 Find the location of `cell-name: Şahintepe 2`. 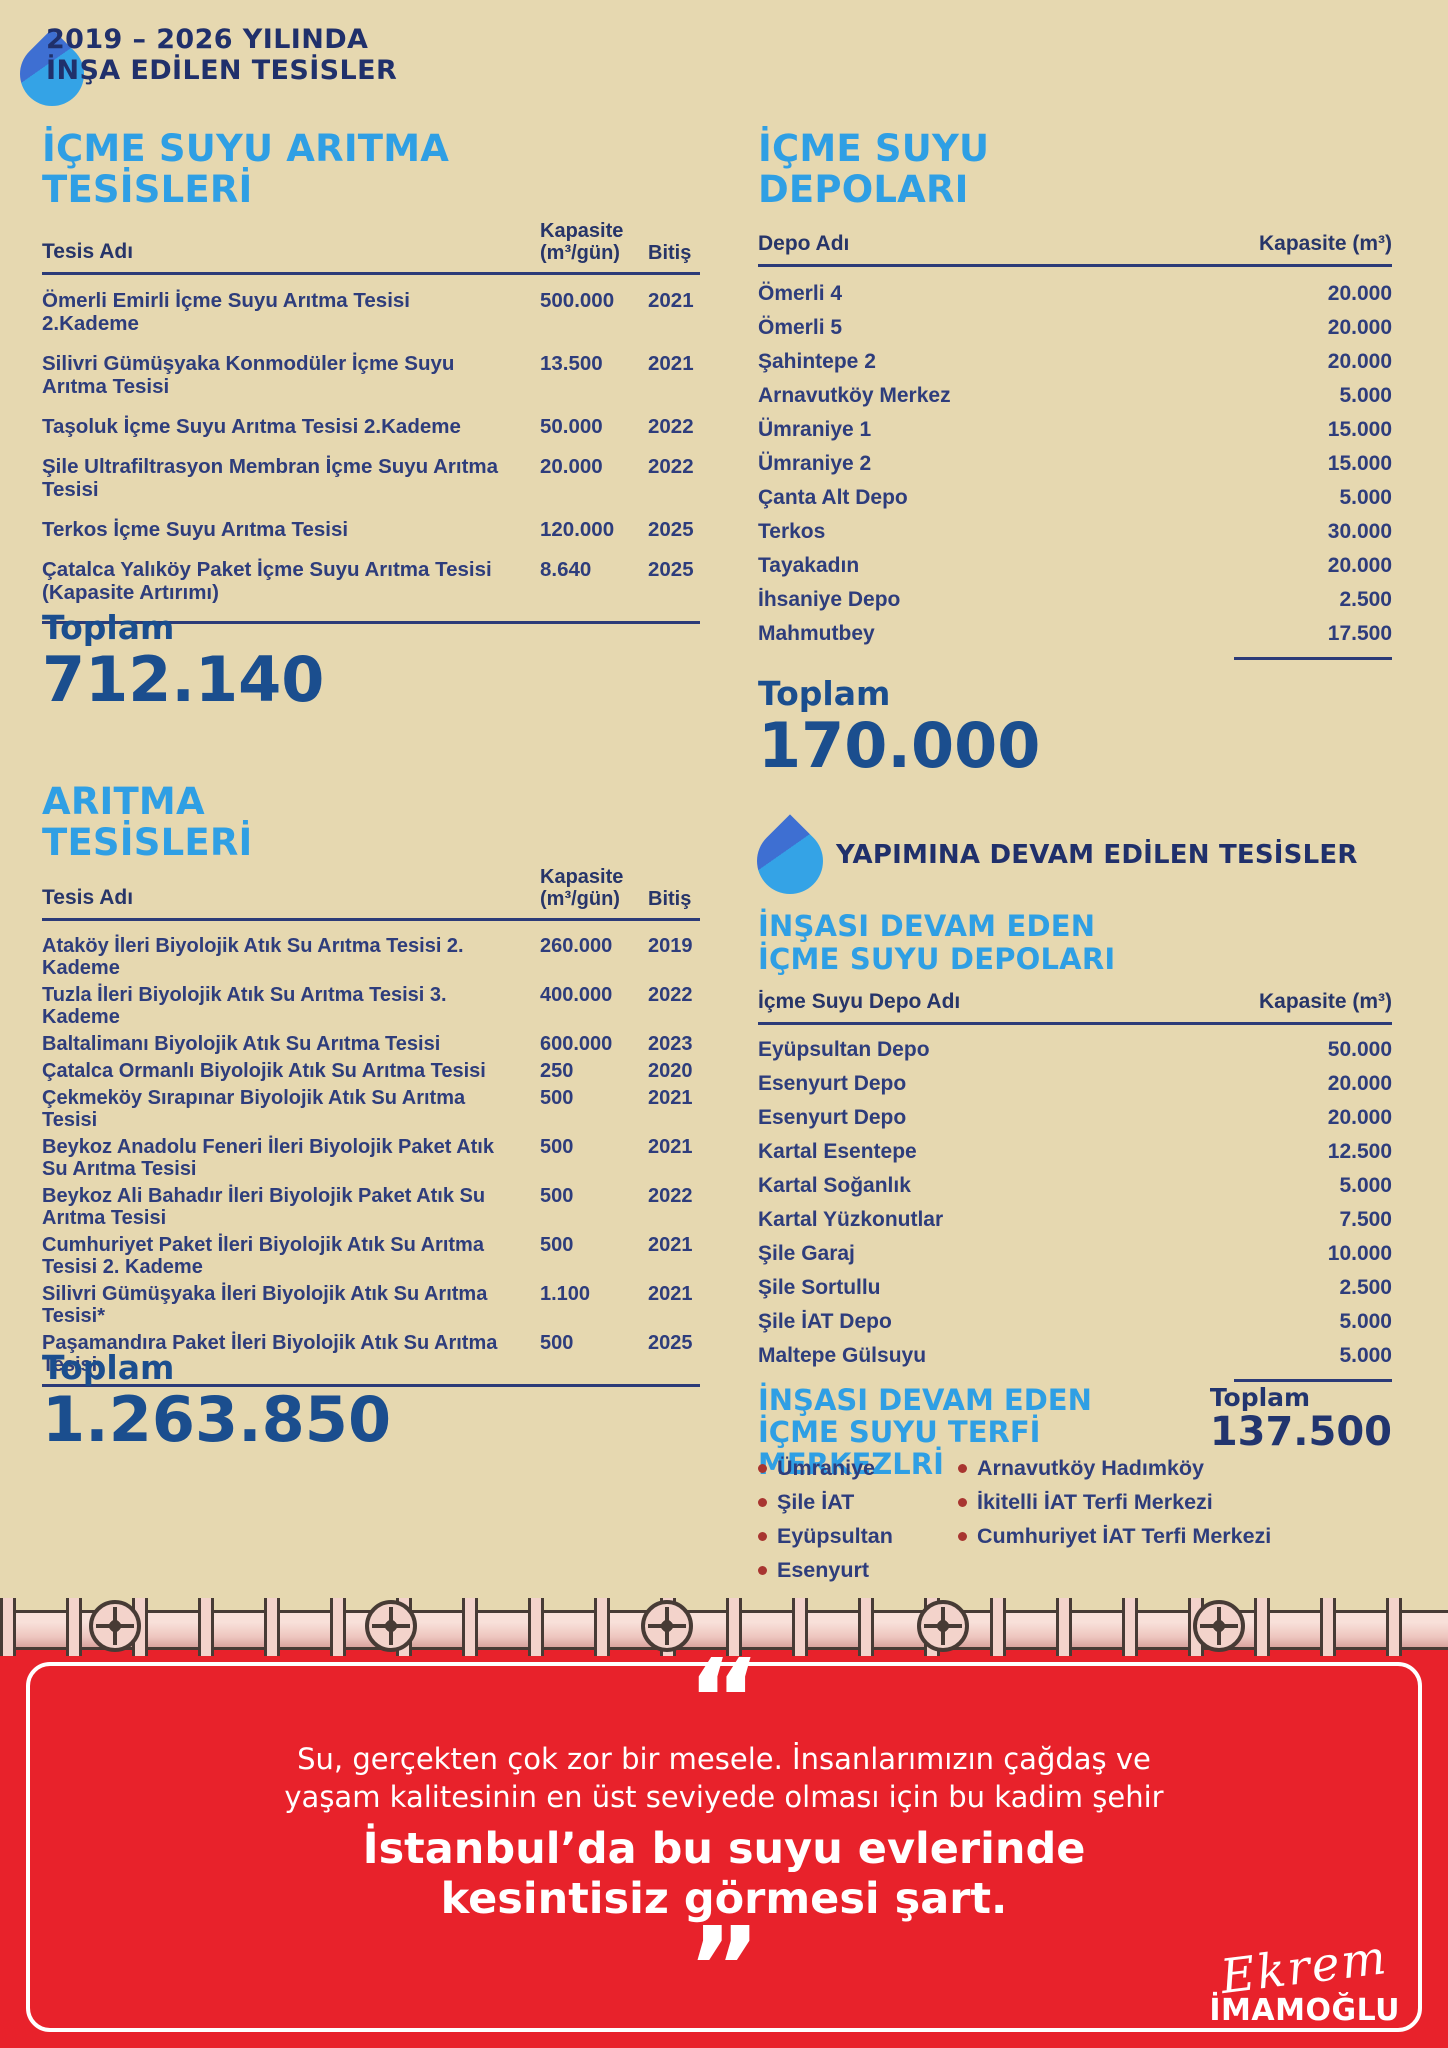

cell-name: Şahintepe 2 is located at coordinates (817, 361).